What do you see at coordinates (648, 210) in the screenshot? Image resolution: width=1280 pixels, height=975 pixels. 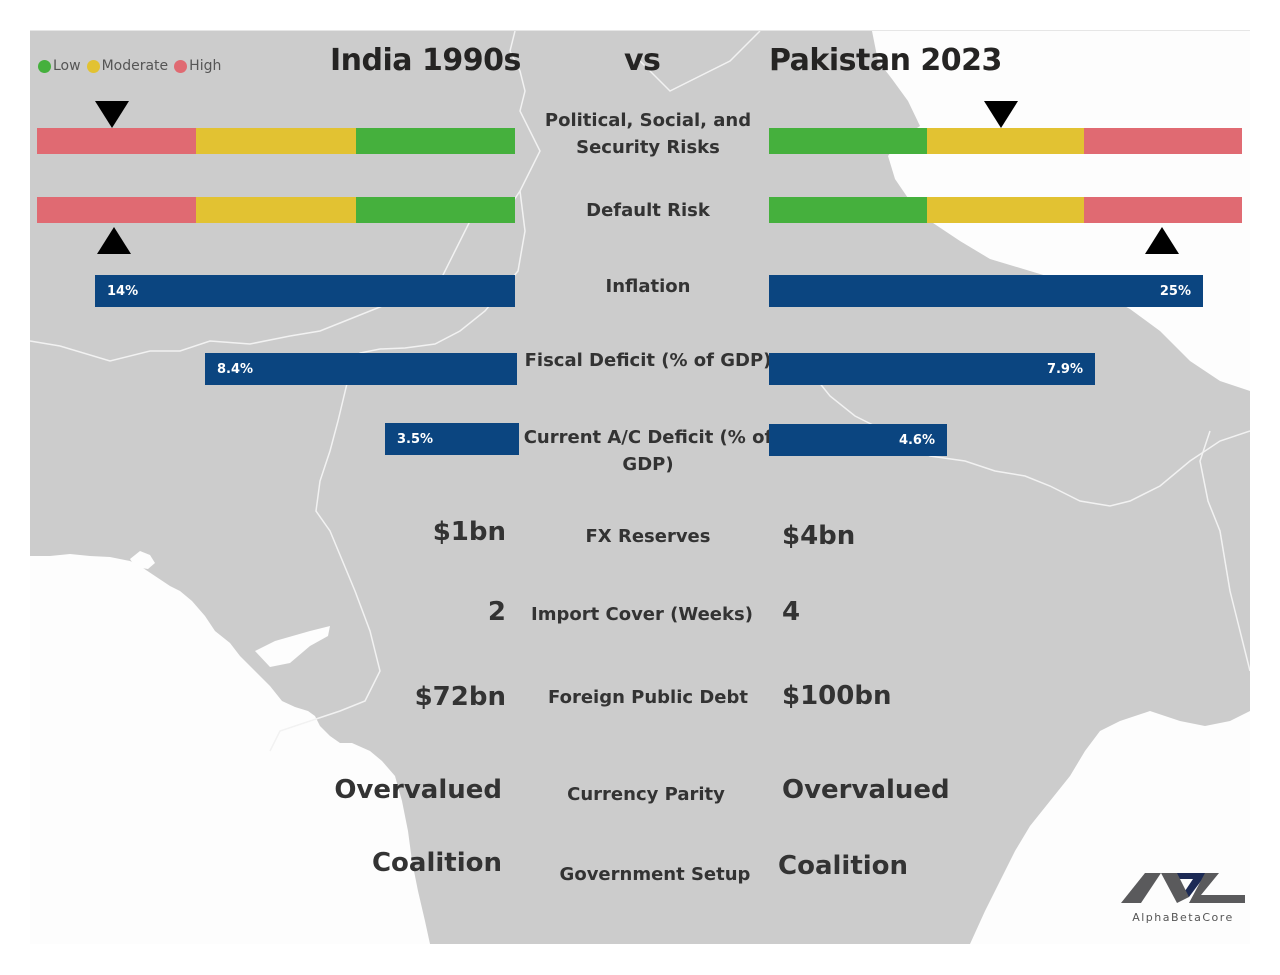 I see `default-risk-label: Default Risk` at bounding box center [648, 210].